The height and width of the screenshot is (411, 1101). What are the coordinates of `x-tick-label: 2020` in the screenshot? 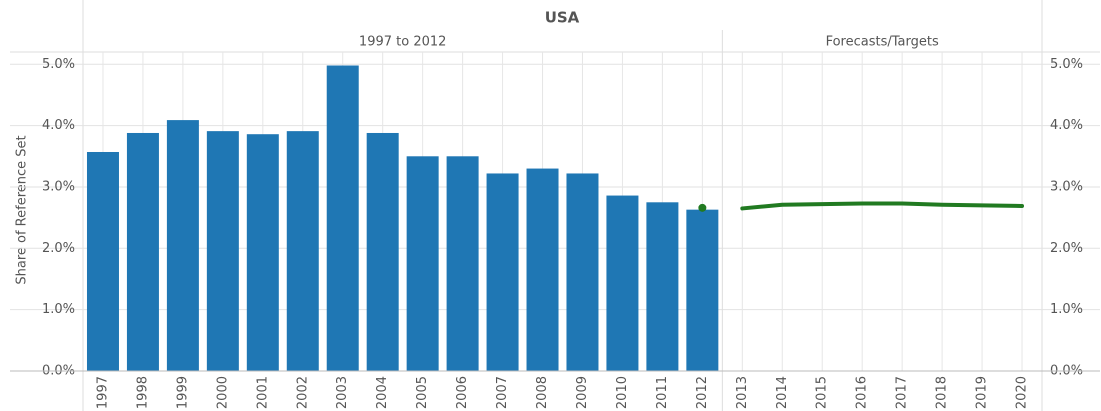 It's located at (1022, 392).